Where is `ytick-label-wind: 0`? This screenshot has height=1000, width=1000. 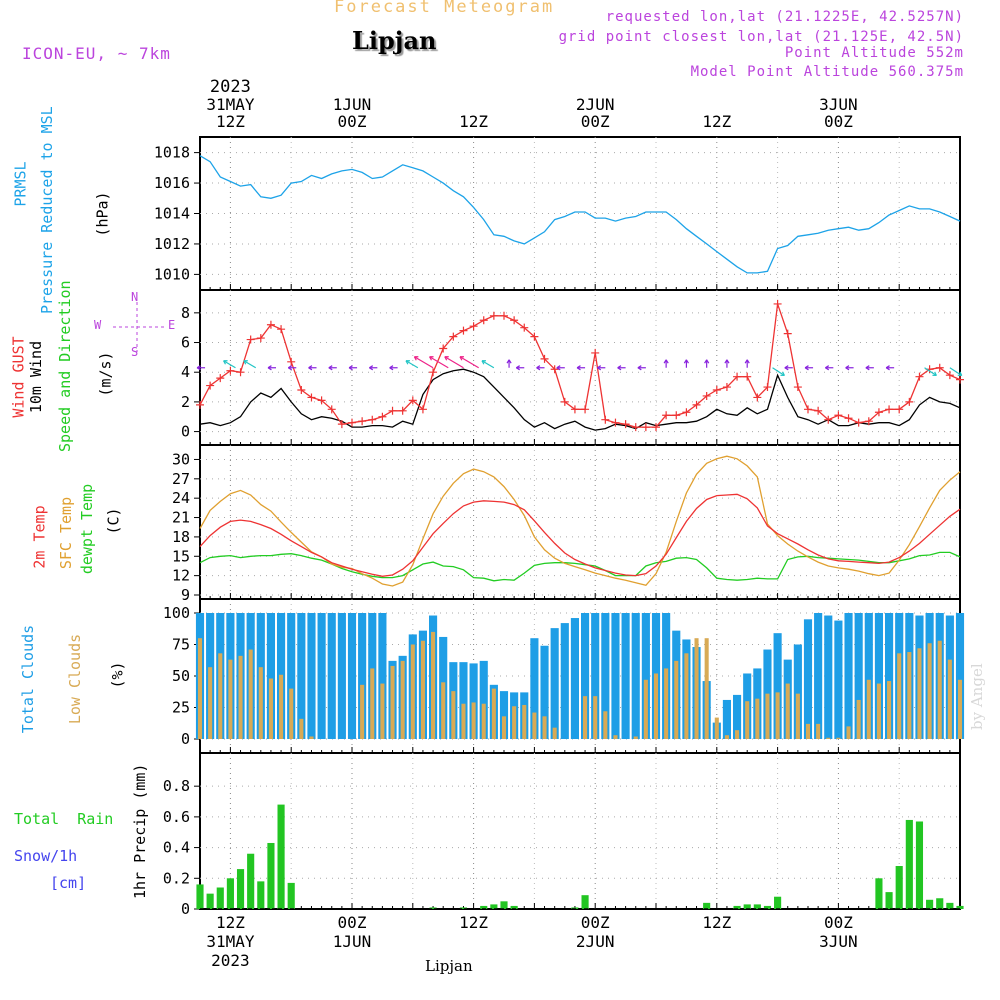 ytick-label-wind: 0 is located at coordinates (185, 432).